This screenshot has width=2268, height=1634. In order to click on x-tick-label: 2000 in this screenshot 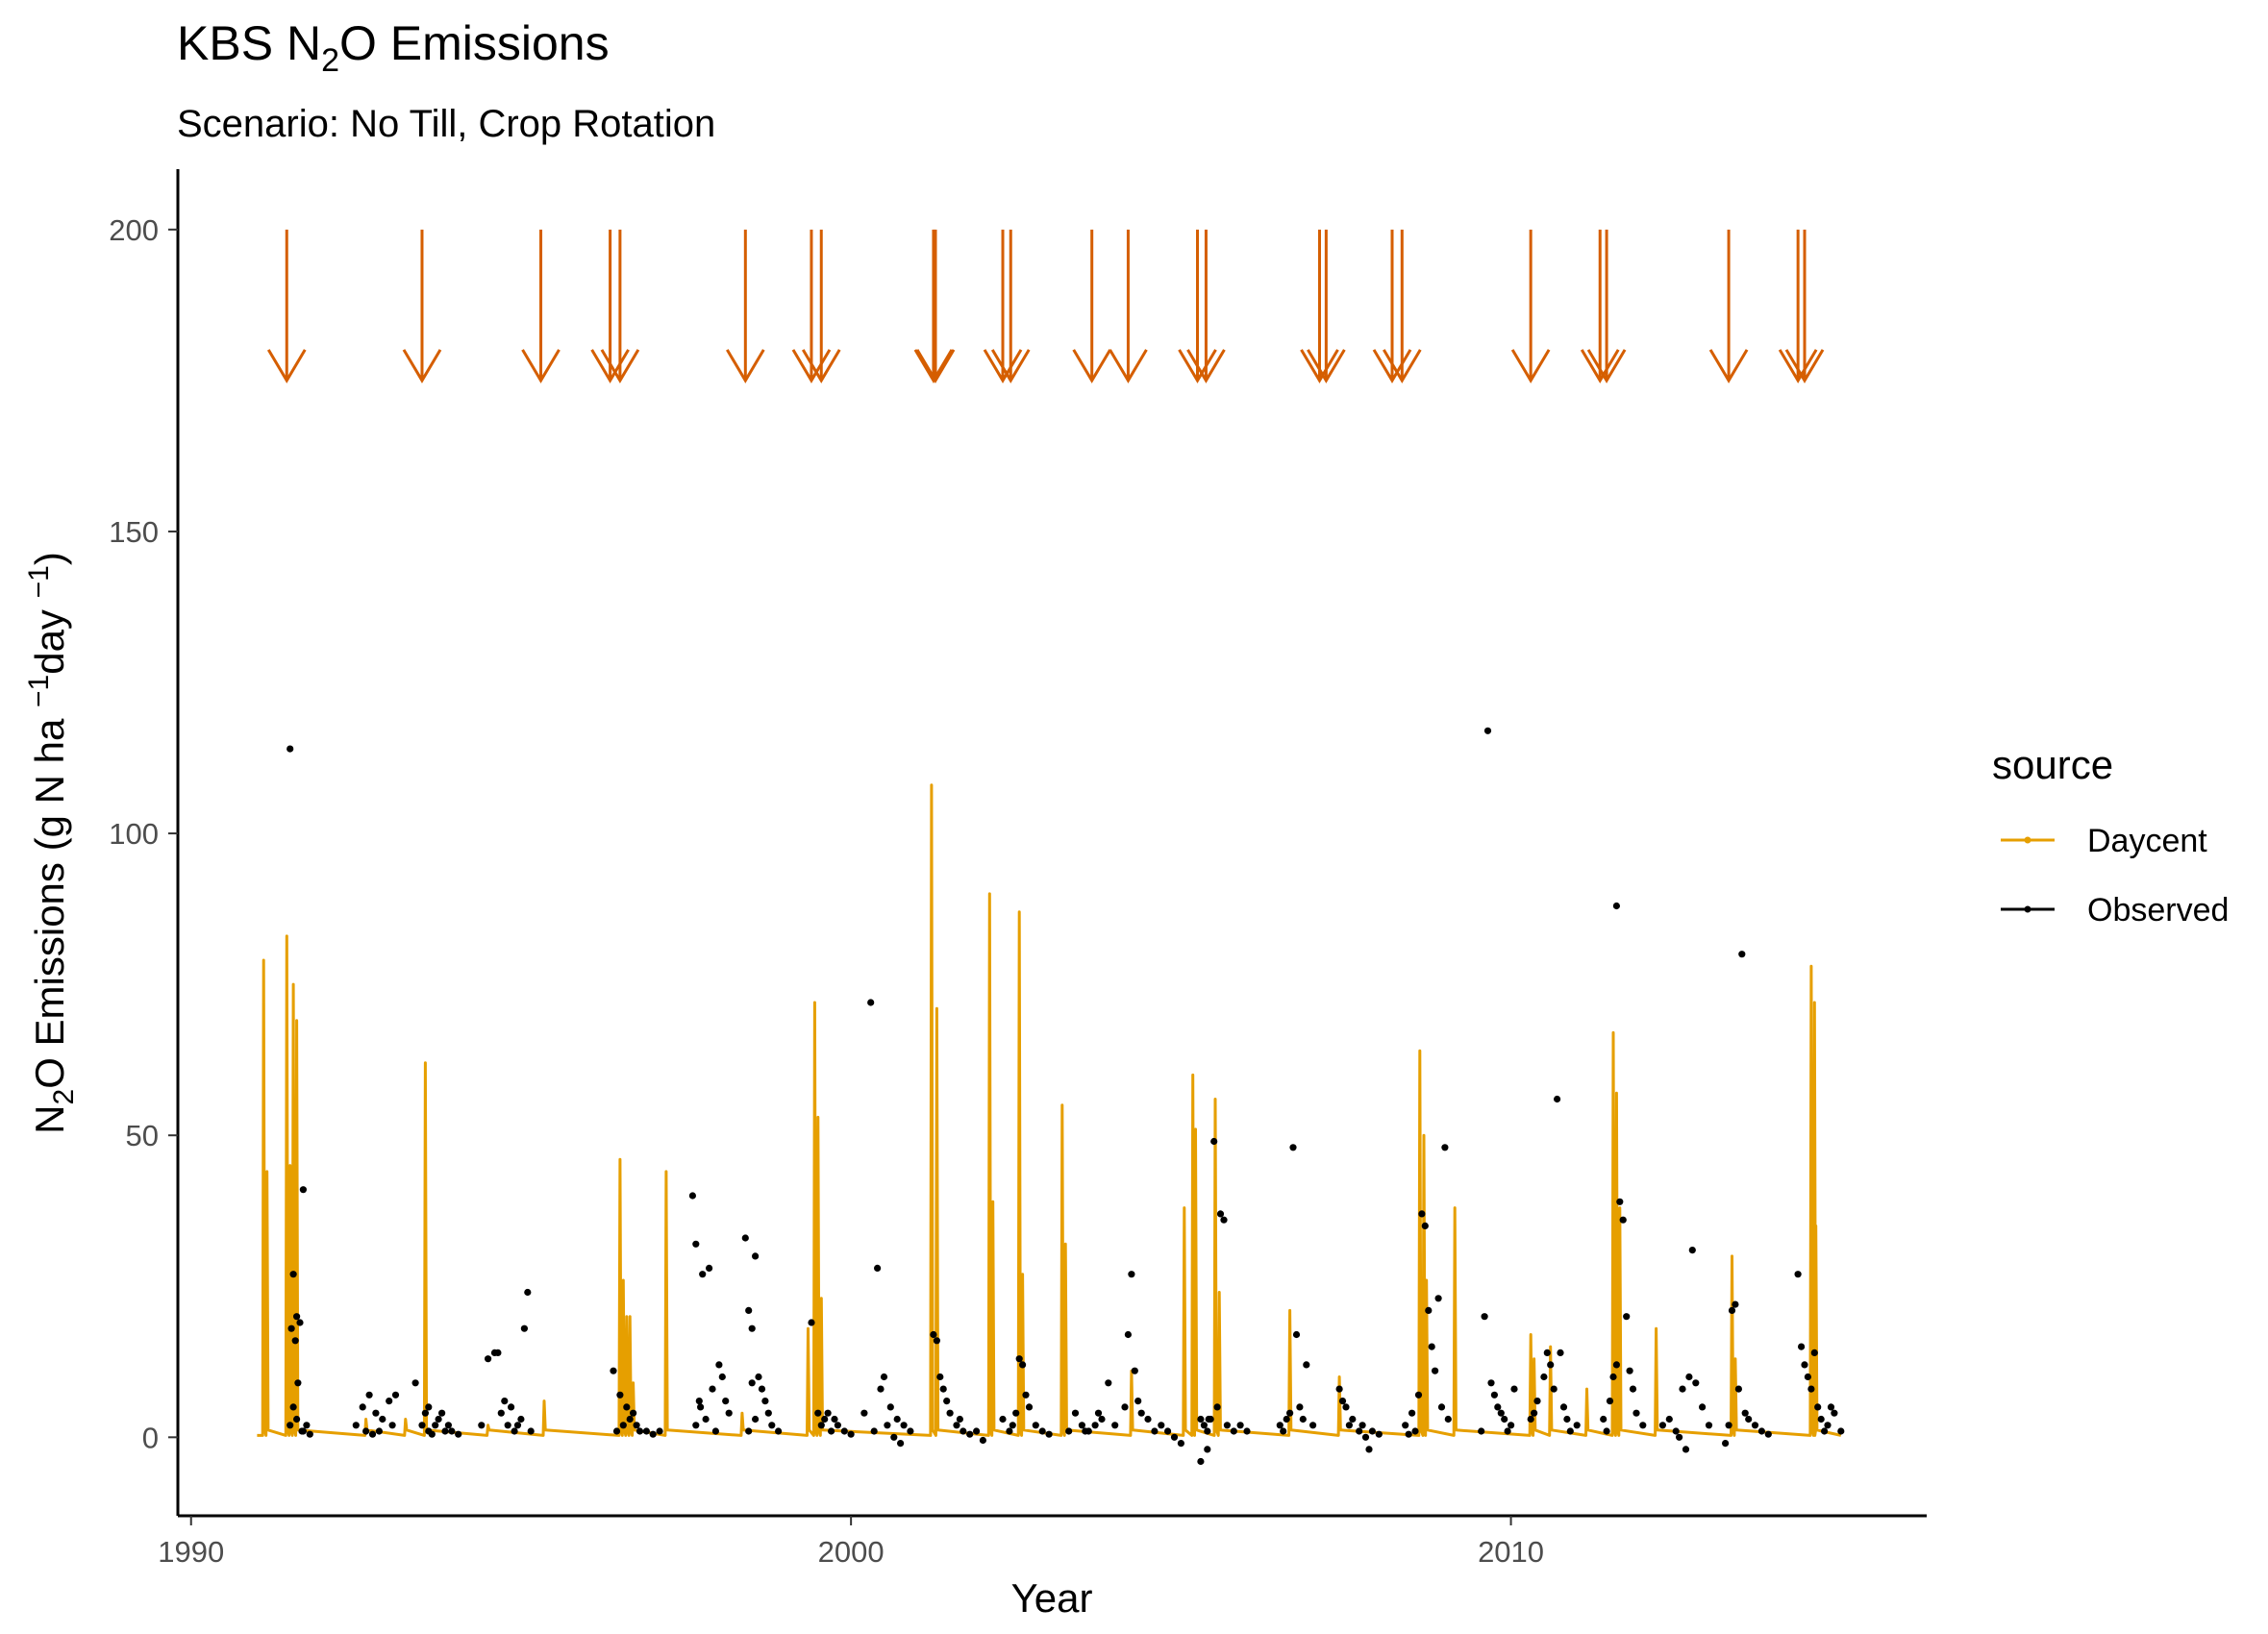, I will do `click(851, 1552)`.